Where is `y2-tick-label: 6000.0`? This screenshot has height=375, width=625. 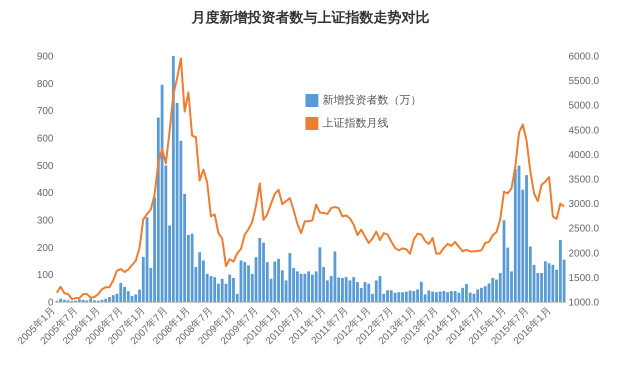
y2-tick-label: 6000.0 is located at coordinates (584, 57).